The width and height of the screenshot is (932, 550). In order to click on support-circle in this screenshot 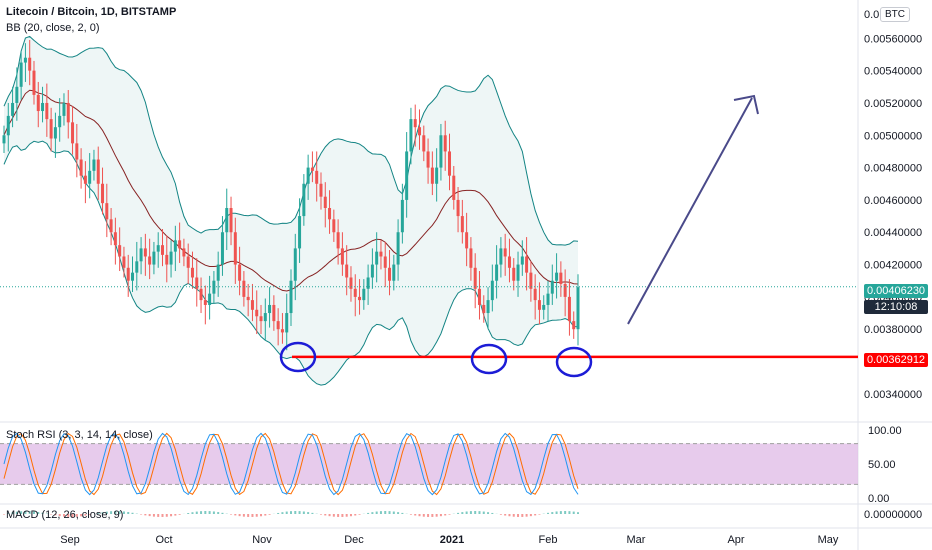, I will do `click(298, 357)`.